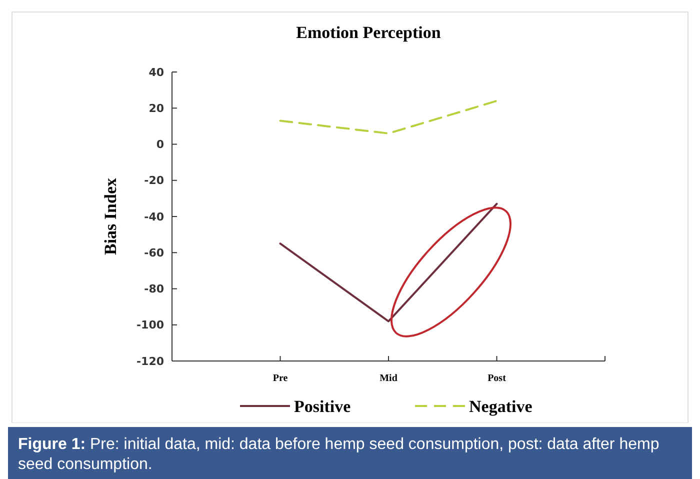 This screenshot has width=700, height=479. What do you see at coordinates (110, 216) in the screenshot?
I see `y-axis-title: Bias Index` at bounding box center [110, 216].